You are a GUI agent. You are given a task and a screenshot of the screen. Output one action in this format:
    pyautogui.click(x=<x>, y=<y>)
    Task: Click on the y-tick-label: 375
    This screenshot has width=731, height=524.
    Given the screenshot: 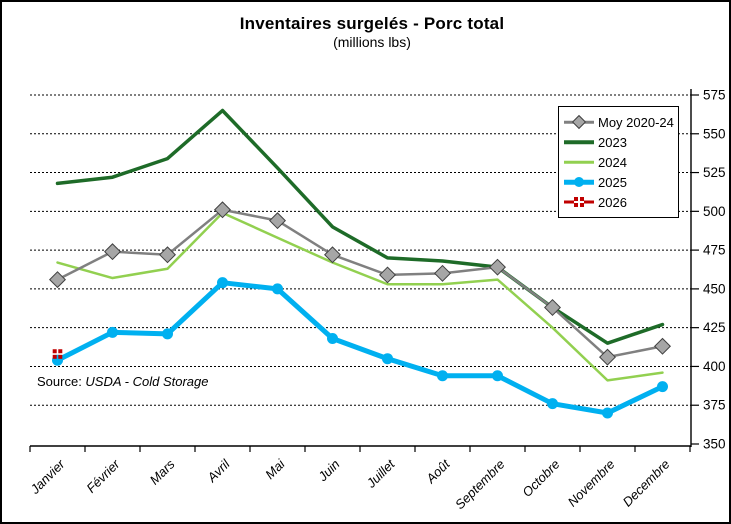 What is the action you would take?
    pyautogui.click(x=714, y=405)
    